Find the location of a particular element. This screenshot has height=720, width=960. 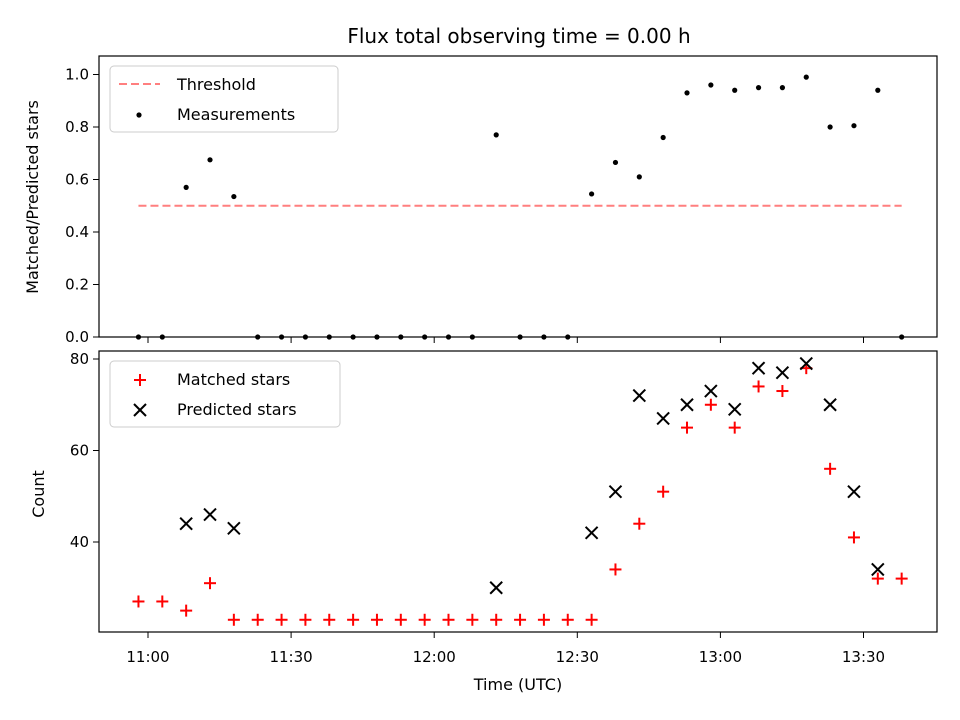

count-y-tick-label: 80 is located at coordinates (79, 359).